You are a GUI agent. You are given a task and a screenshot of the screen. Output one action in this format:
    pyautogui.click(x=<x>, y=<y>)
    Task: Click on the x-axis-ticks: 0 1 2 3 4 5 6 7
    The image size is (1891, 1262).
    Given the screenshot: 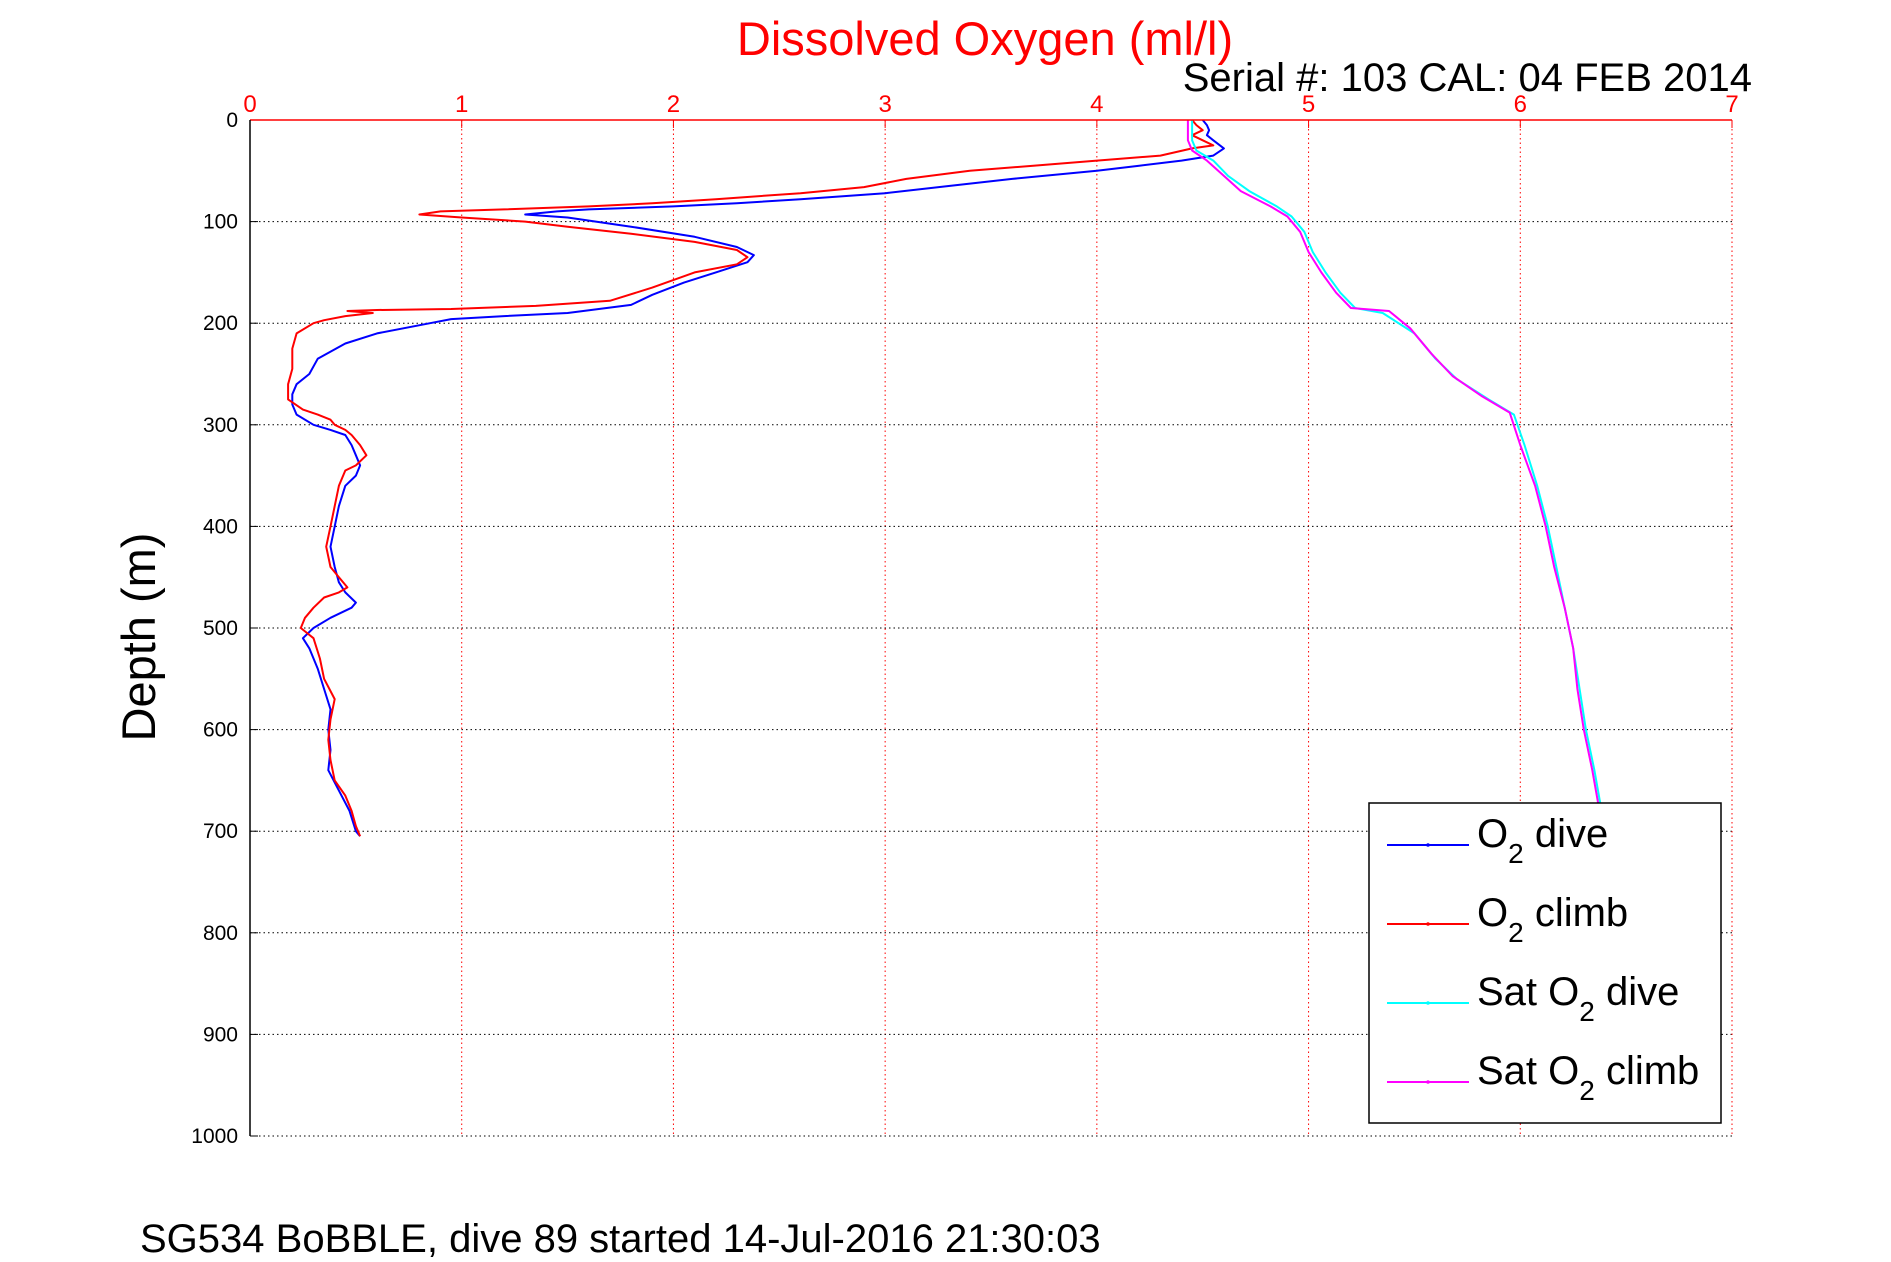 What is the action you would take?
    pyautogui.click(x=990, y=104)
    